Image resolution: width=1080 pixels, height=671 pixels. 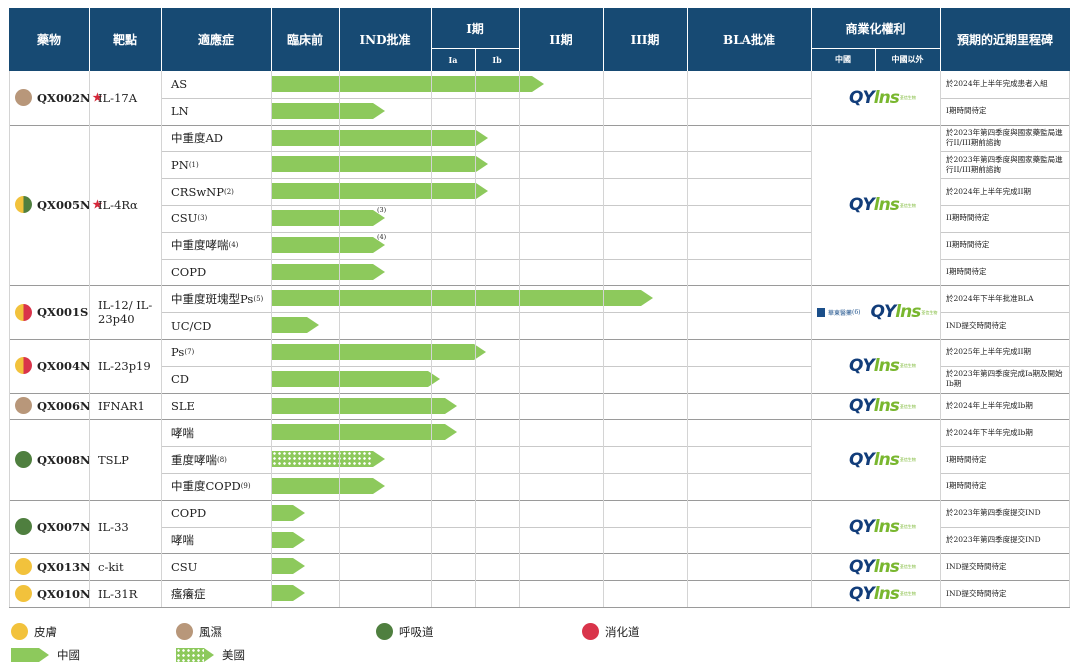 I want to click on partner-logo: 華東醫藥 (6), so click(x=839, y=312).